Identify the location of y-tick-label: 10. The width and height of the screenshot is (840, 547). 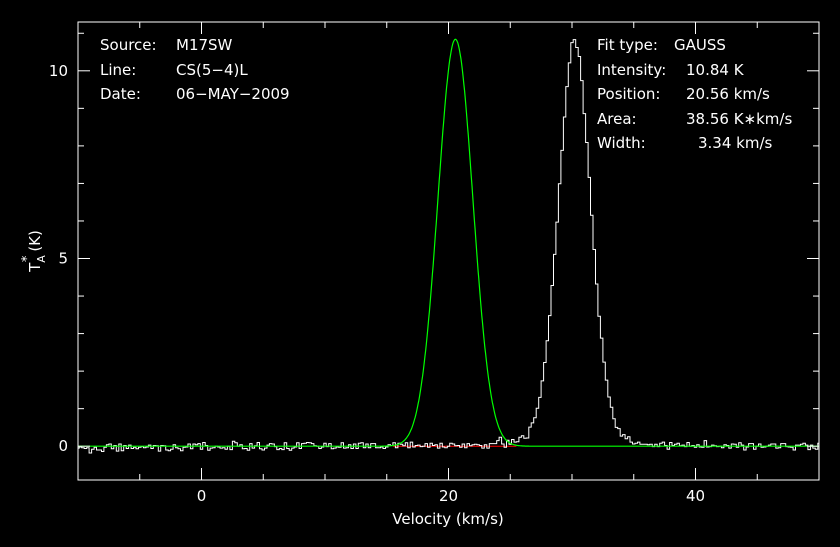
(58, 71).